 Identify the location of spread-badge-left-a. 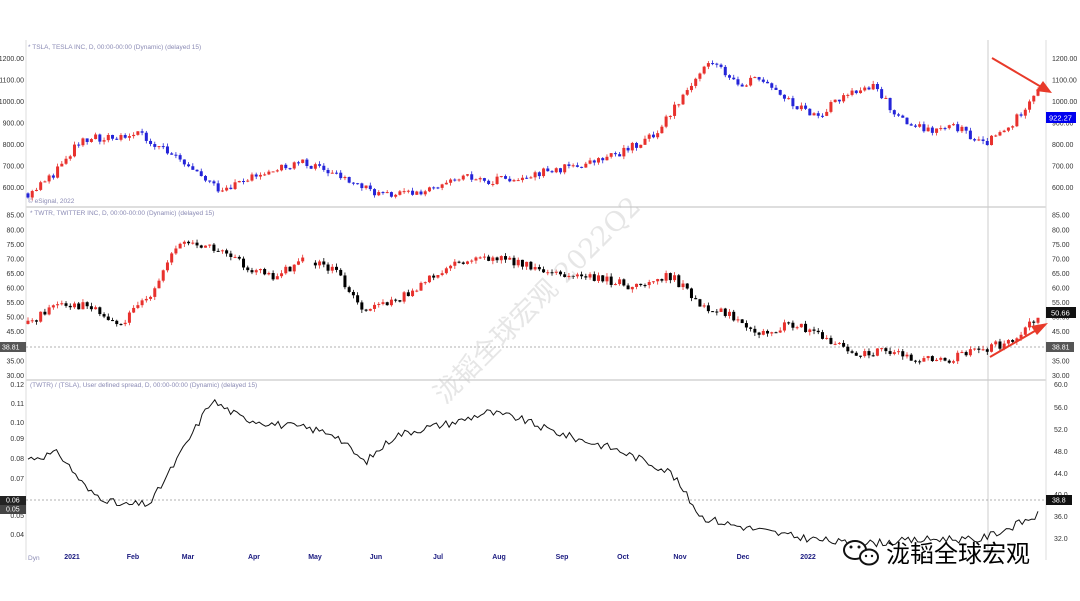
(13, 500).